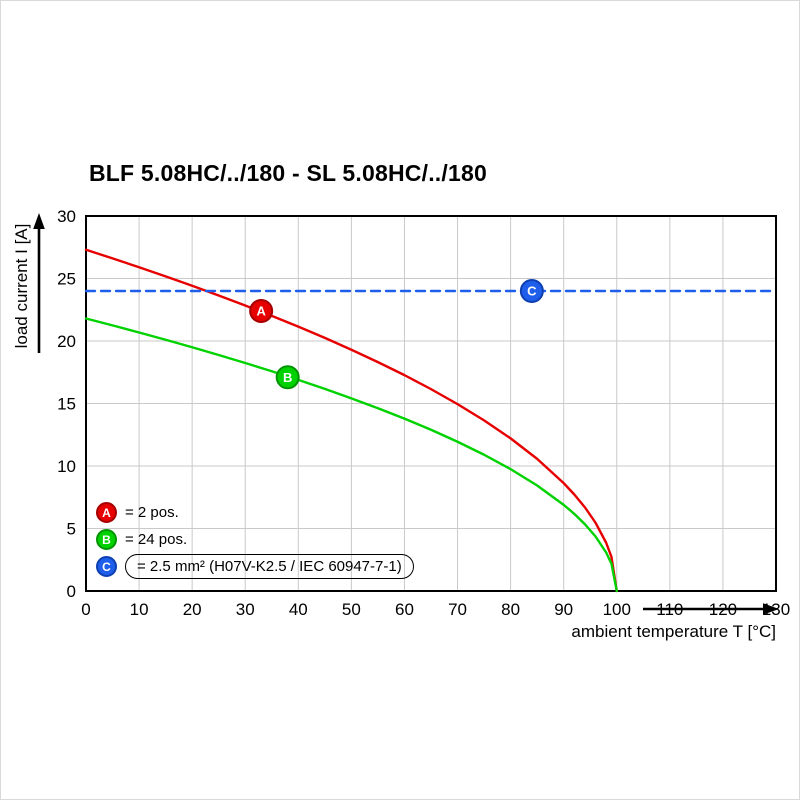  I want to click on x-tick-label: 90, so click(563, 609).